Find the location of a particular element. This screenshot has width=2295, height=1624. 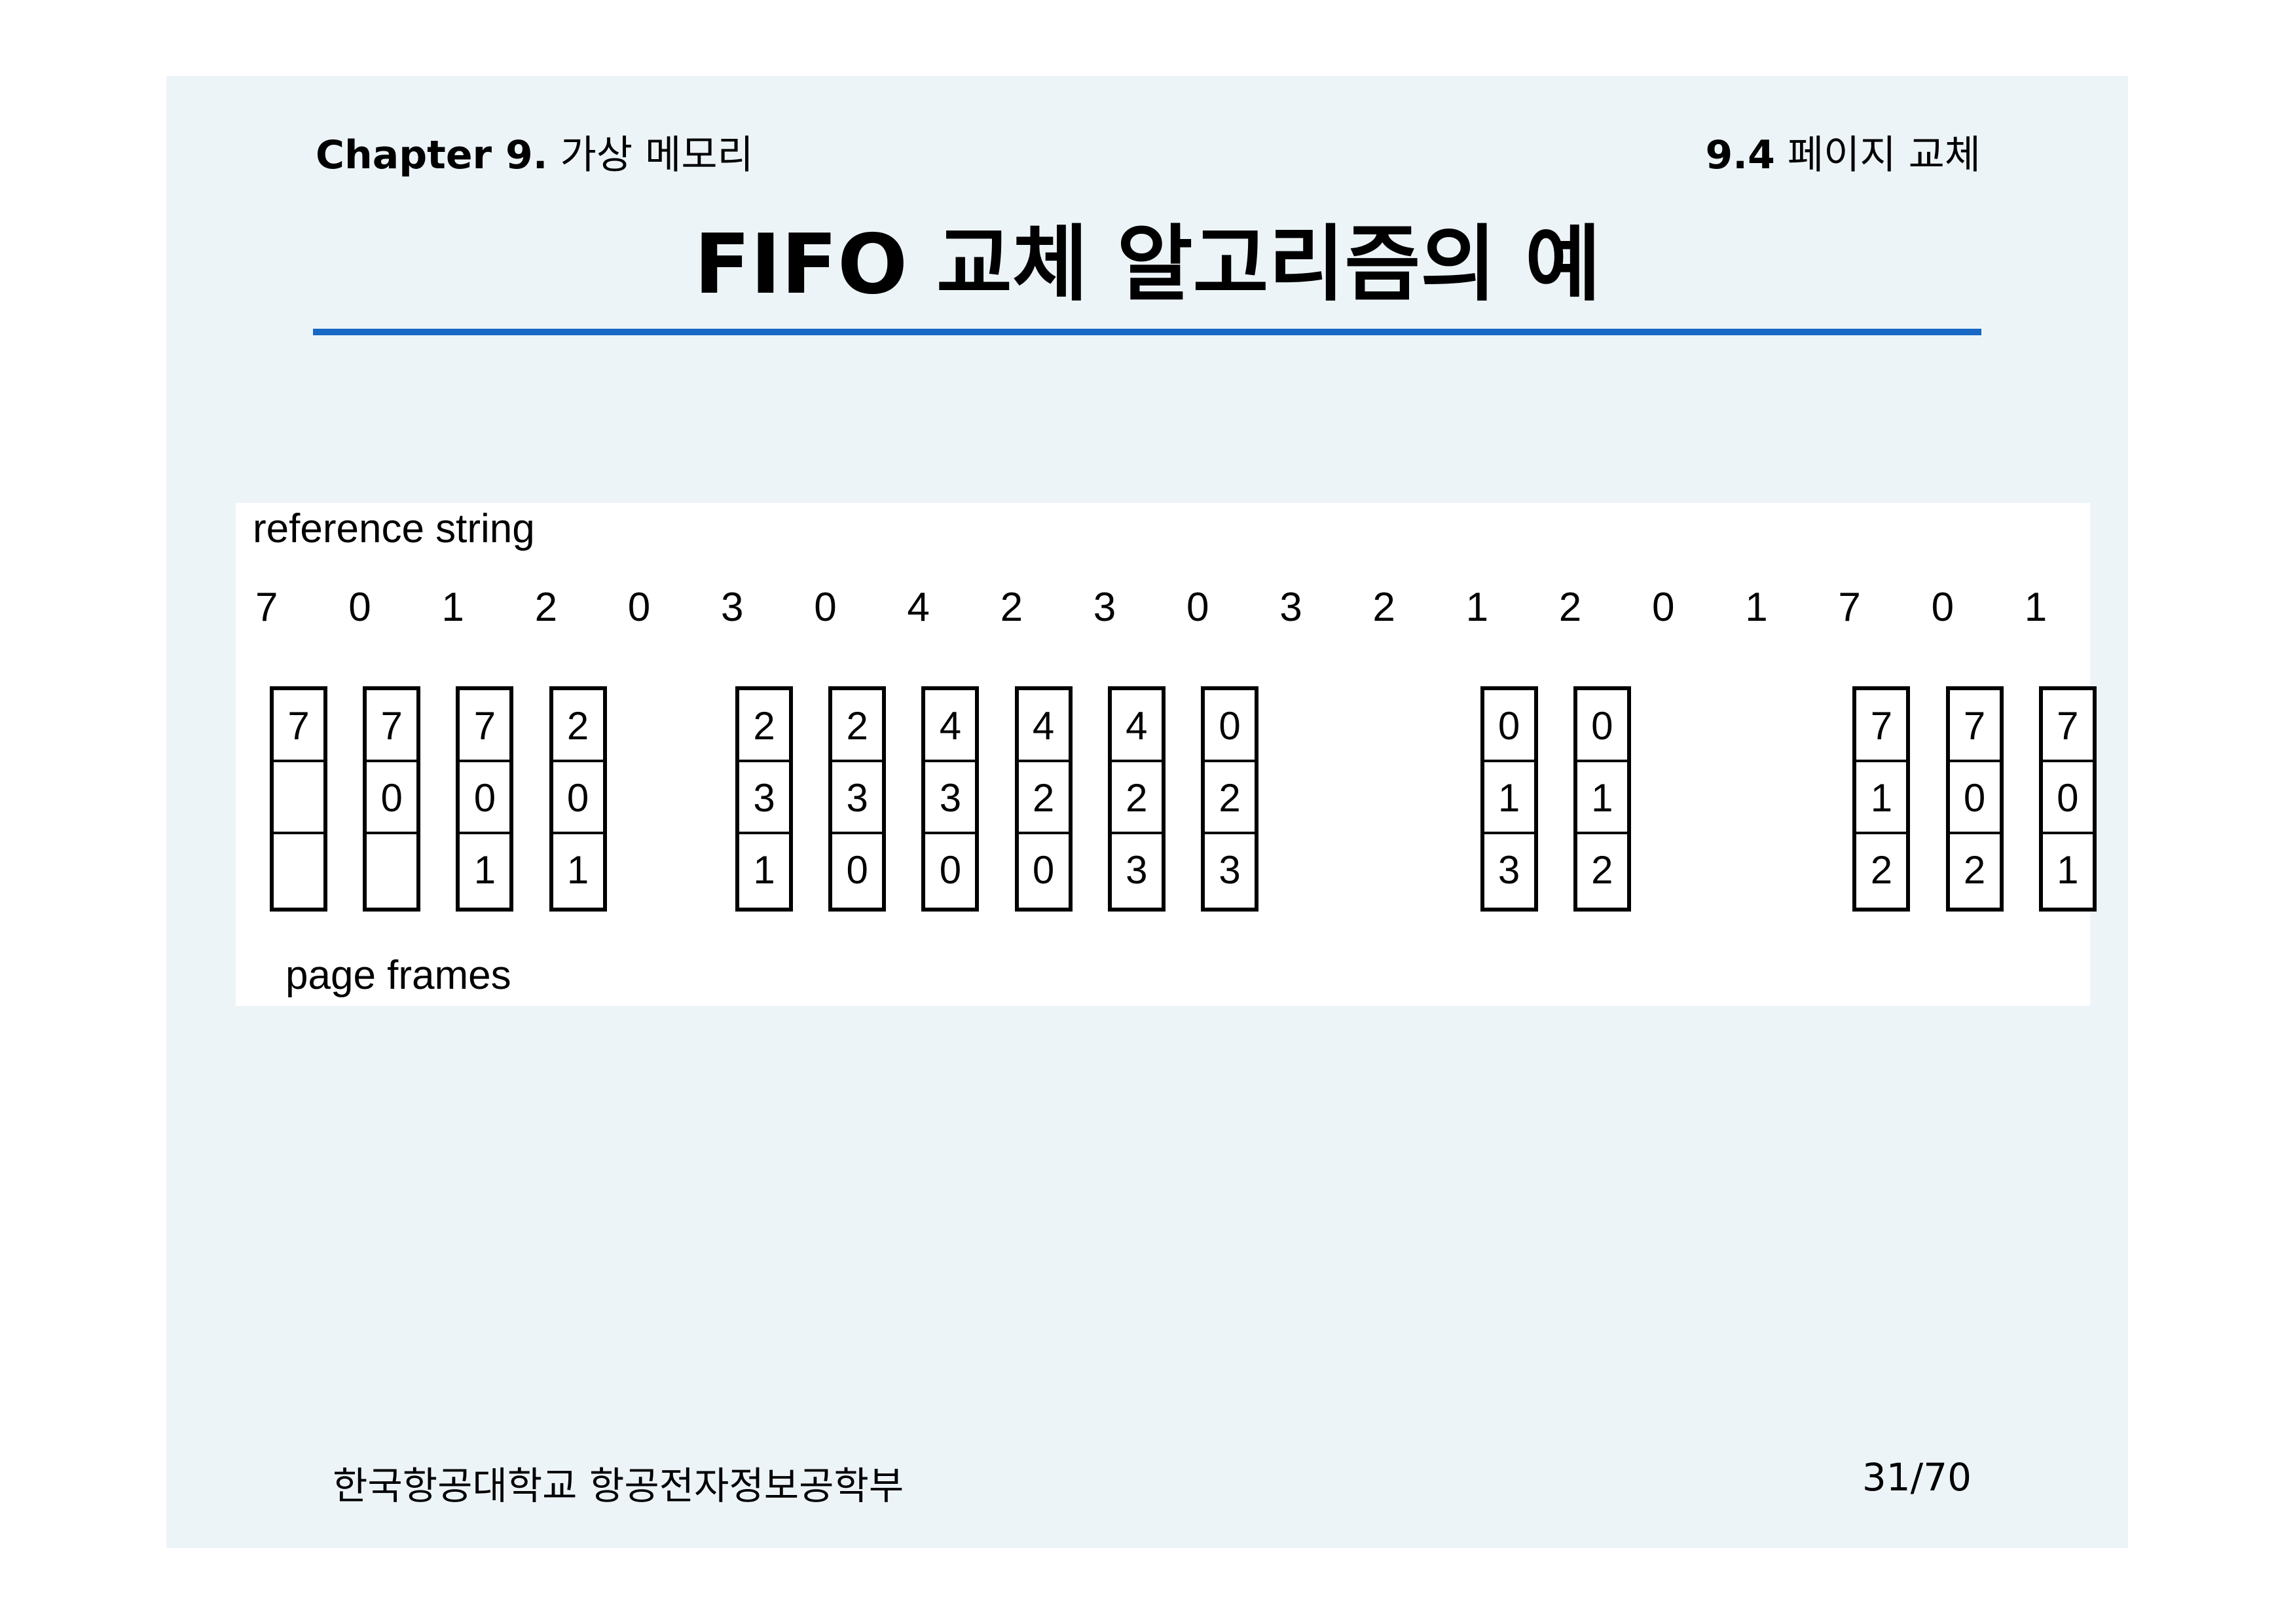

page-frame-column: 7 is located at coordinates (298, 799).